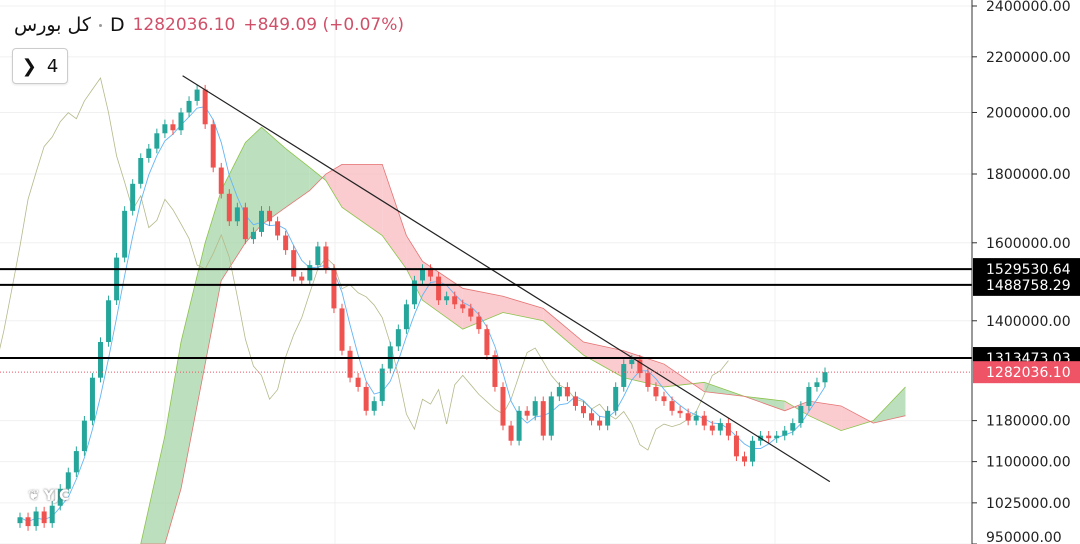 The height and width of the screenshot is (544, 1080). What do you see at coordinates (40, 66) in the screenshot?
I see `indicators-toggle-button: ❯ 4` at bounding box center [40, 66].